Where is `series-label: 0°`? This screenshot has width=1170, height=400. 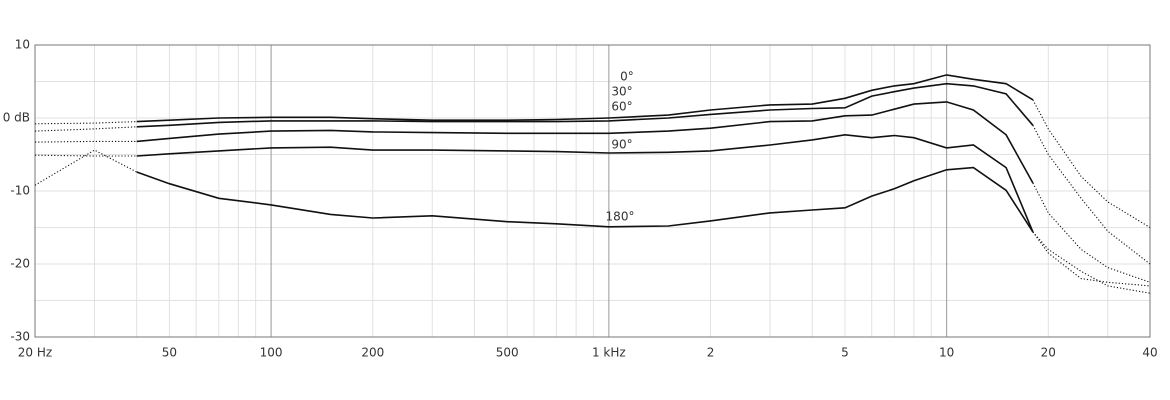 series-label: 0° is located at coordinates (627, 77).